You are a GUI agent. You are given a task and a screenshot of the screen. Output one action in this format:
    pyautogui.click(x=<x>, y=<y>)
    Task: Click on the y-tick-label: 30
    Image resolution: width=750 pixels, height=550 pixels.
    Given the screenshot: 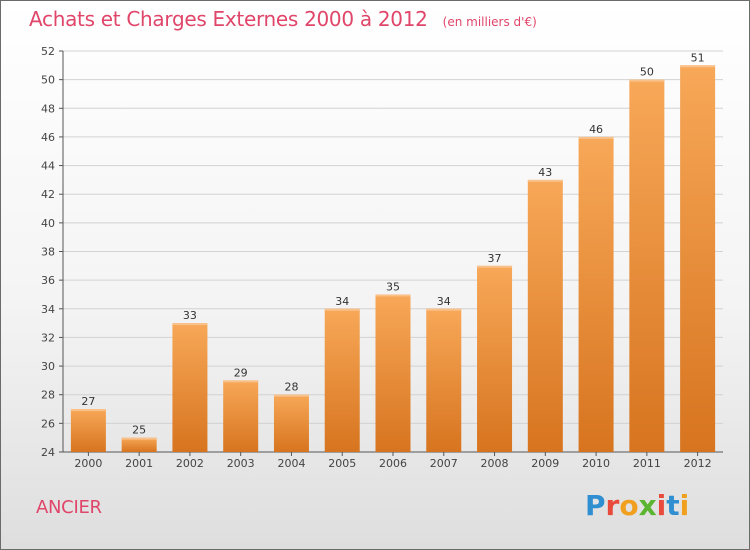 What is the action you would take?
    pyautogui.click(x=48, y=366)
    